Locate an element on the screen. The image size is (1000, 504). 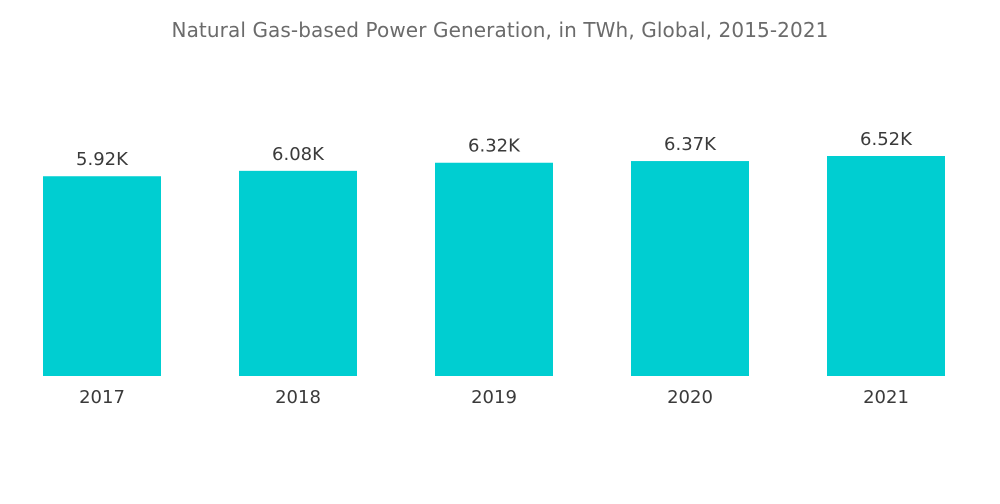
bar-2017 is located at coordinates (102, 276).